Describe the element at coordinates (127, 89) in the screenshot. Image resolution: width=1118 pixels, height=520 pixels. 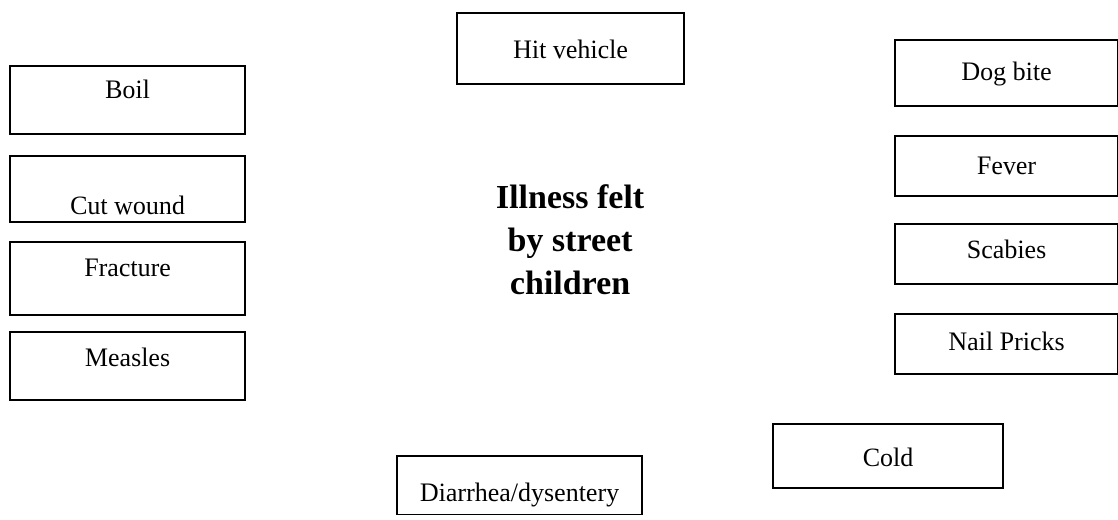
I see `node-label: Boil` at that location.